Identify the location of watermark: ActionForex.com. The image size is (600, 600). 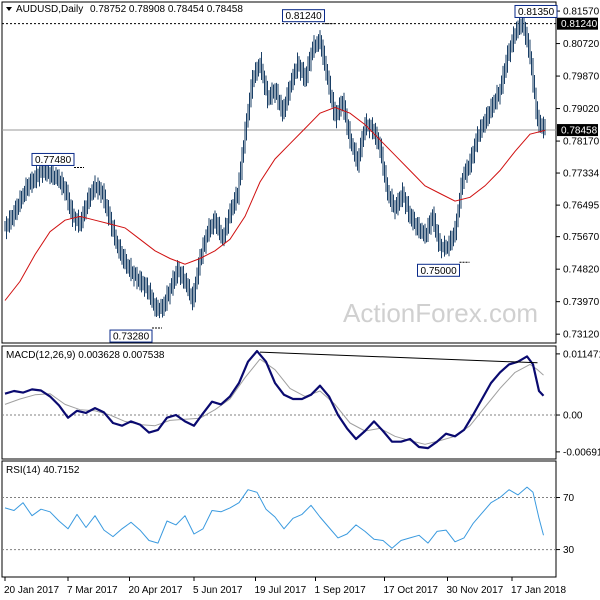
(440, 313).